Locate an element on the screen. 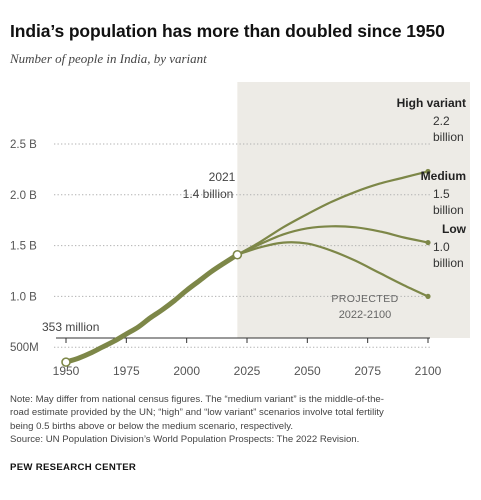  current-point-marker is located at coordinates (237, 254).